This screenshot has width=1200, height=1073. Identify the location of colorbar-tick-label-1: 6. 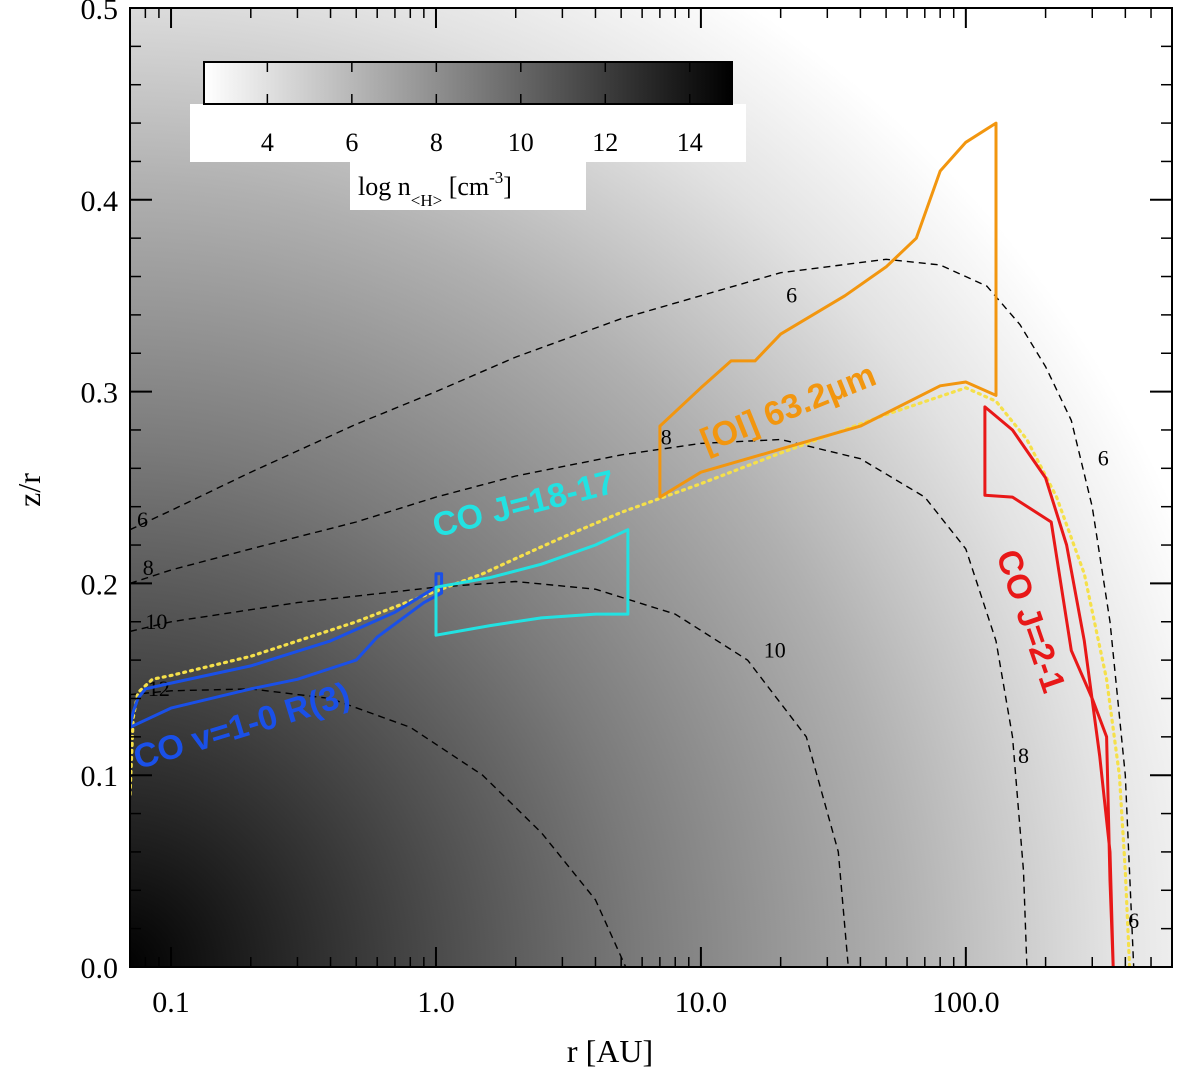
(351, 142).